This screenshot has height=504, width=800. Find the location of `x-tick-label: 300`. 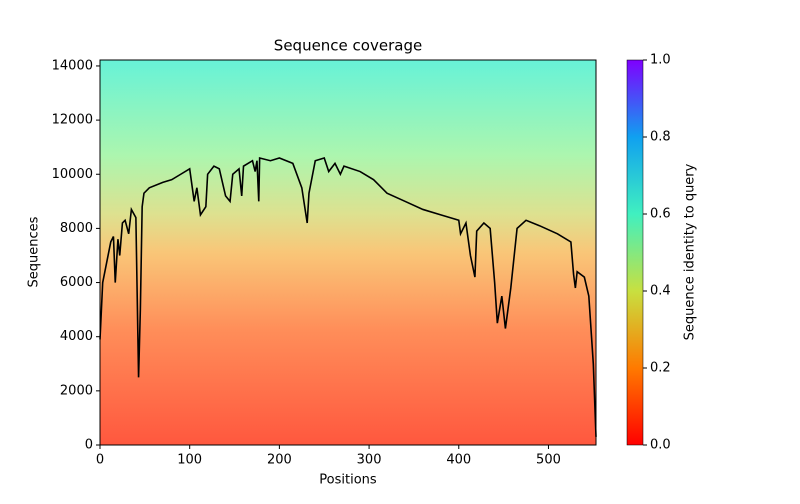

x-tick-label: 300 is located at coordinates (369, 460).